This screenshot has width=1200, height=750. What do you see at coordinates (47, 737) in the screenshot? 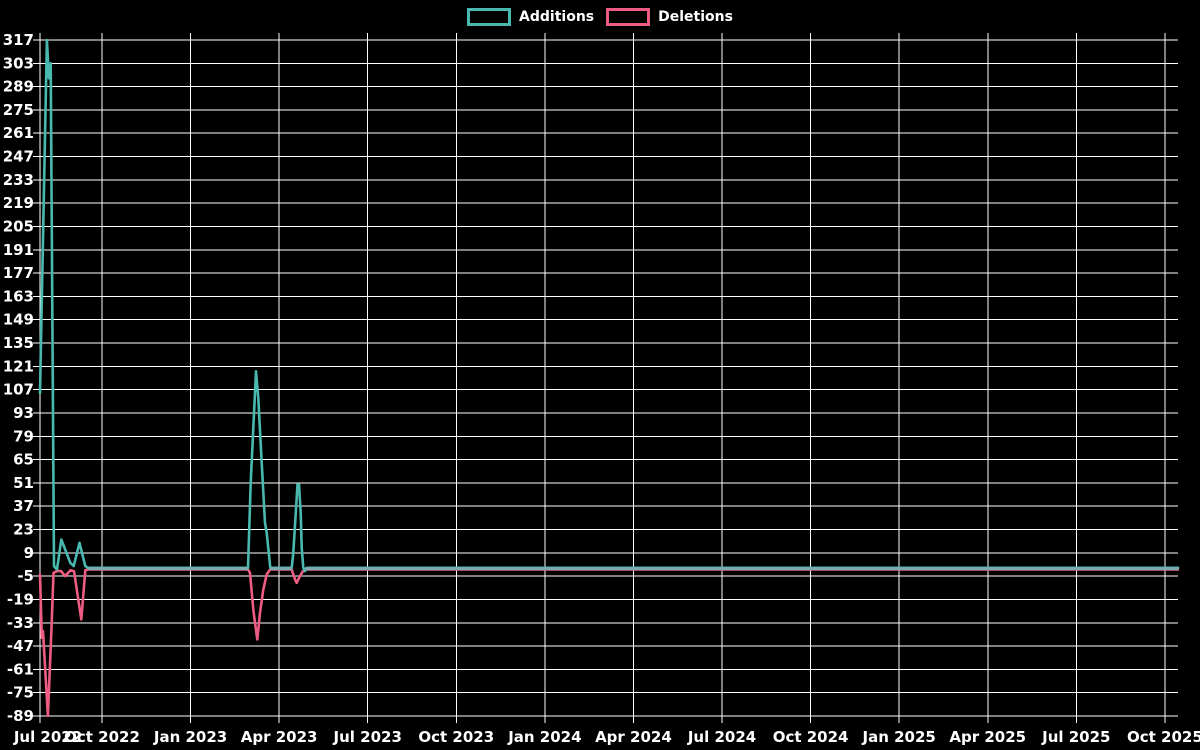
I see `x-axis-label: Jul 2022` at bounding box center [47, 737].